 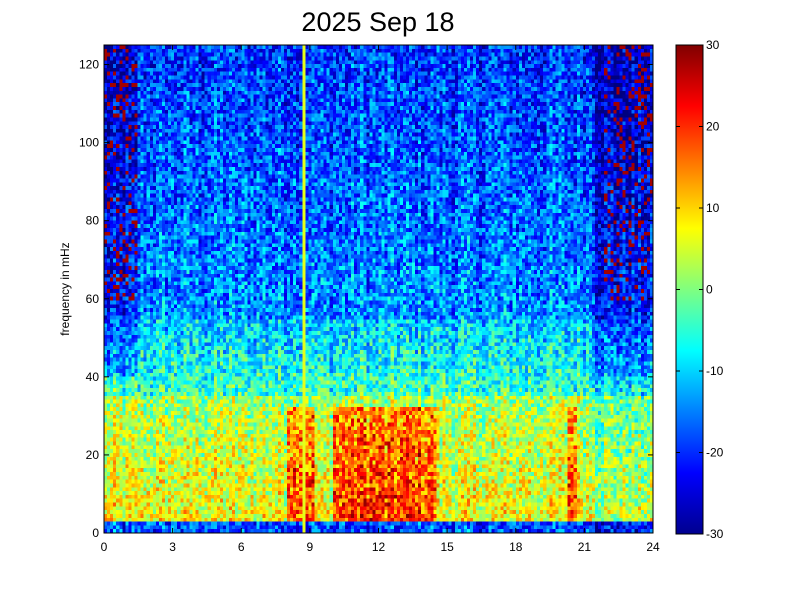 What do you see at coordinates (310, 547) in the screenshot?
I see `x-tick-label: 9` at bounding box center [310, 547].